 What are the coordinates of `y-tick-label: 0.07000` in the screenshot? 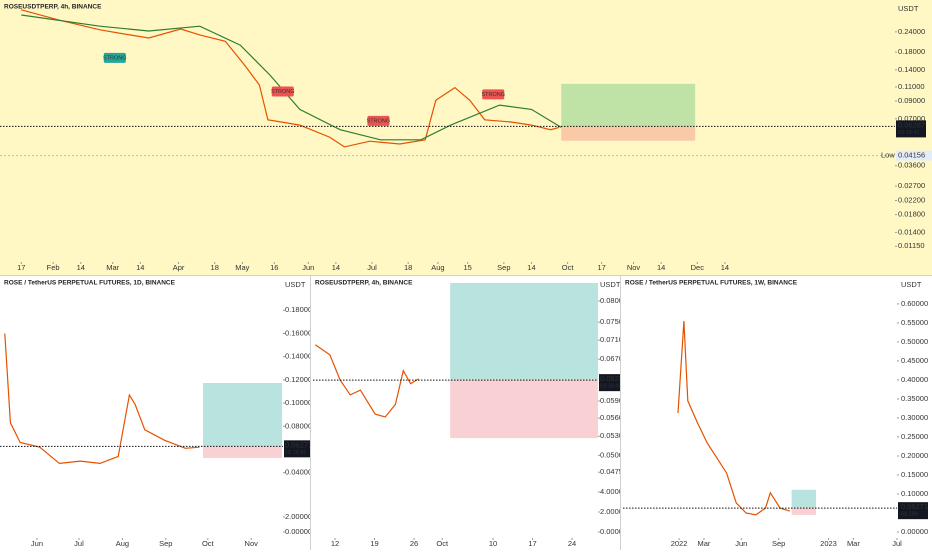 It's located at (911, 118).